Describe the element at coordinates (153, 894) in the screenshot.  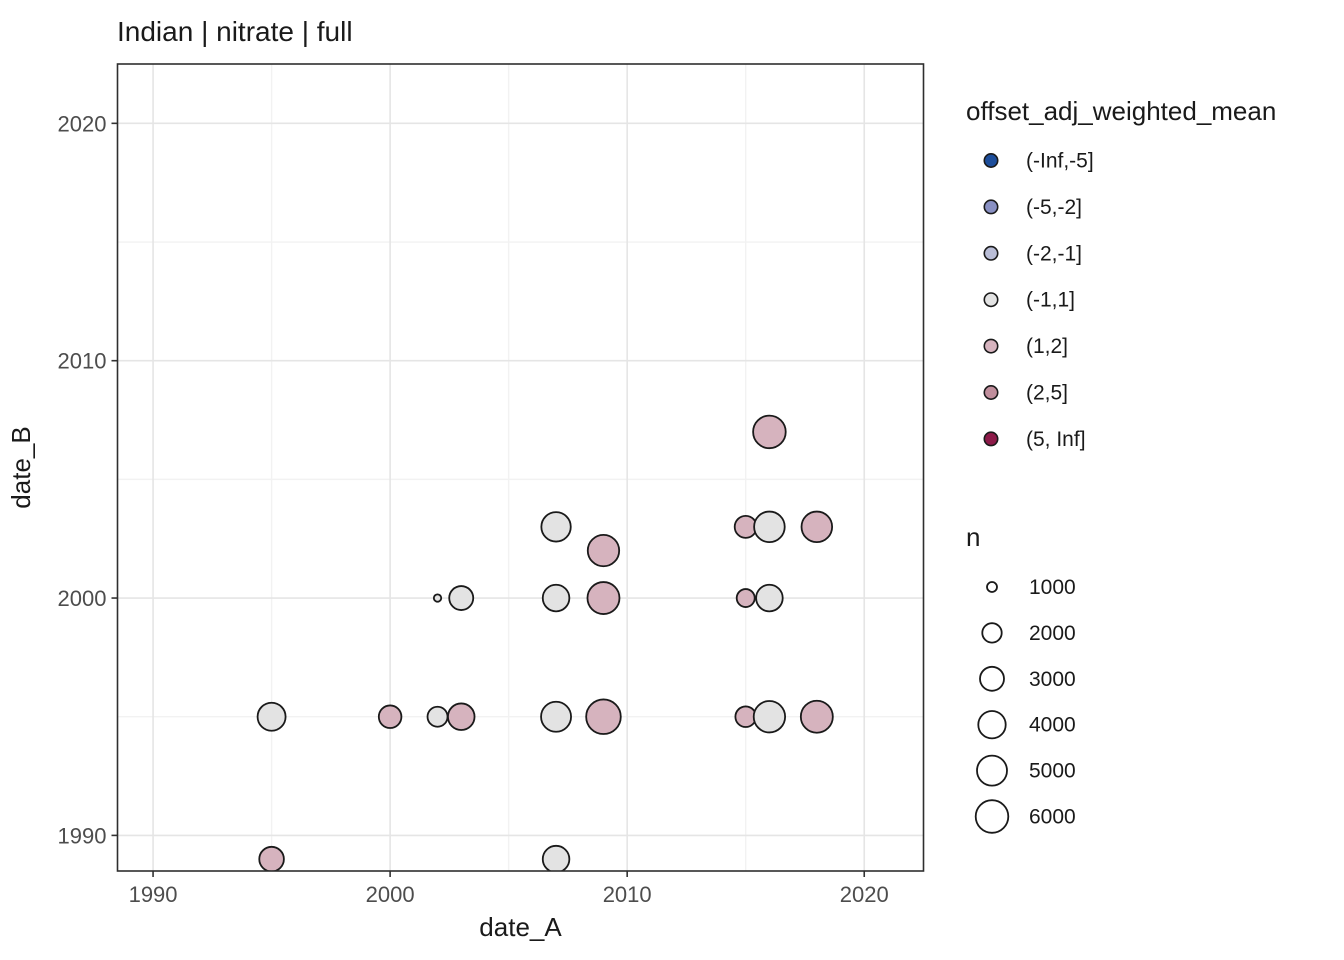
I see `x-axis-tick-label: 1990` at that location.